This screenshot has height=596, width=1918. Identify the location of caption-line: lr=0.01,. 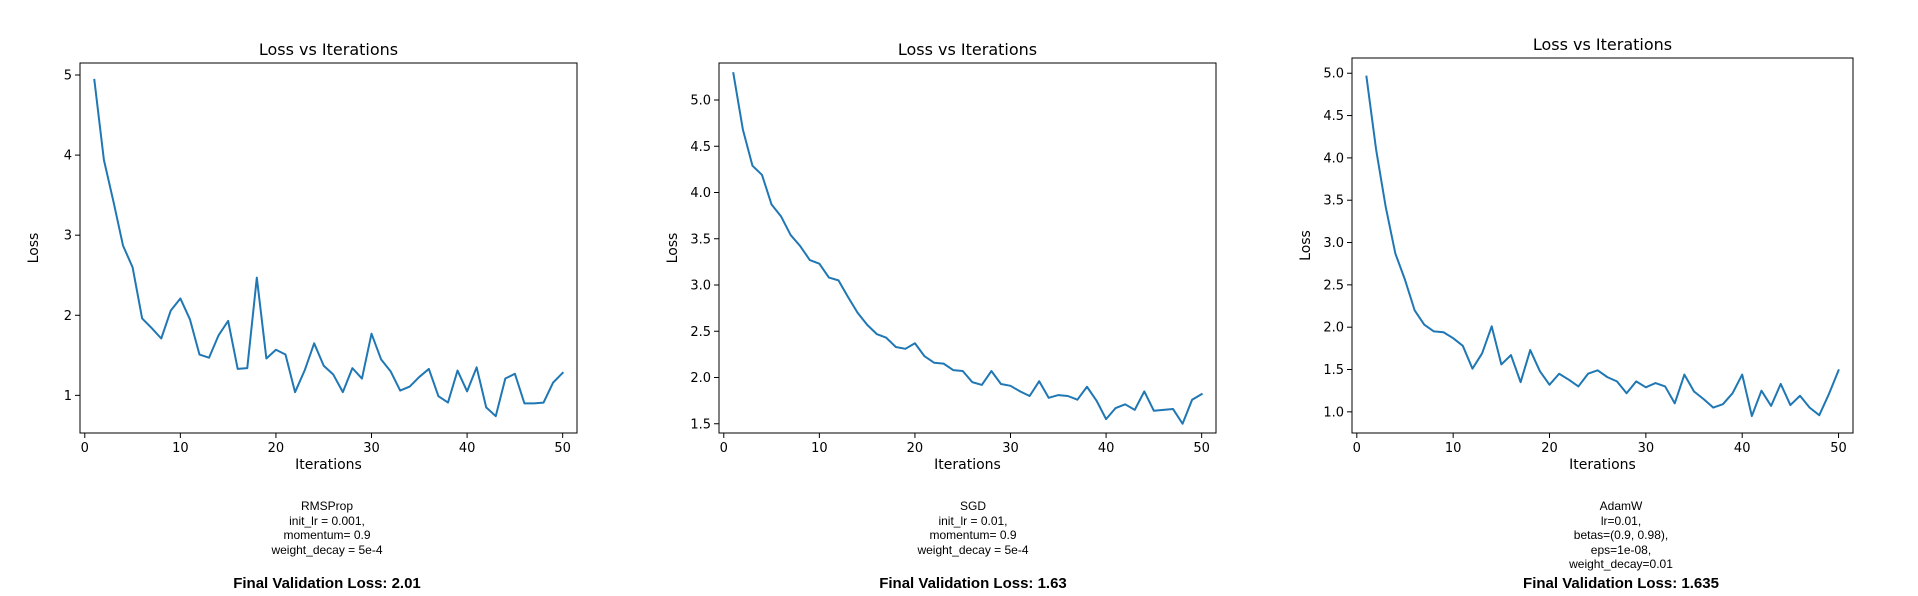
(1621, 520).